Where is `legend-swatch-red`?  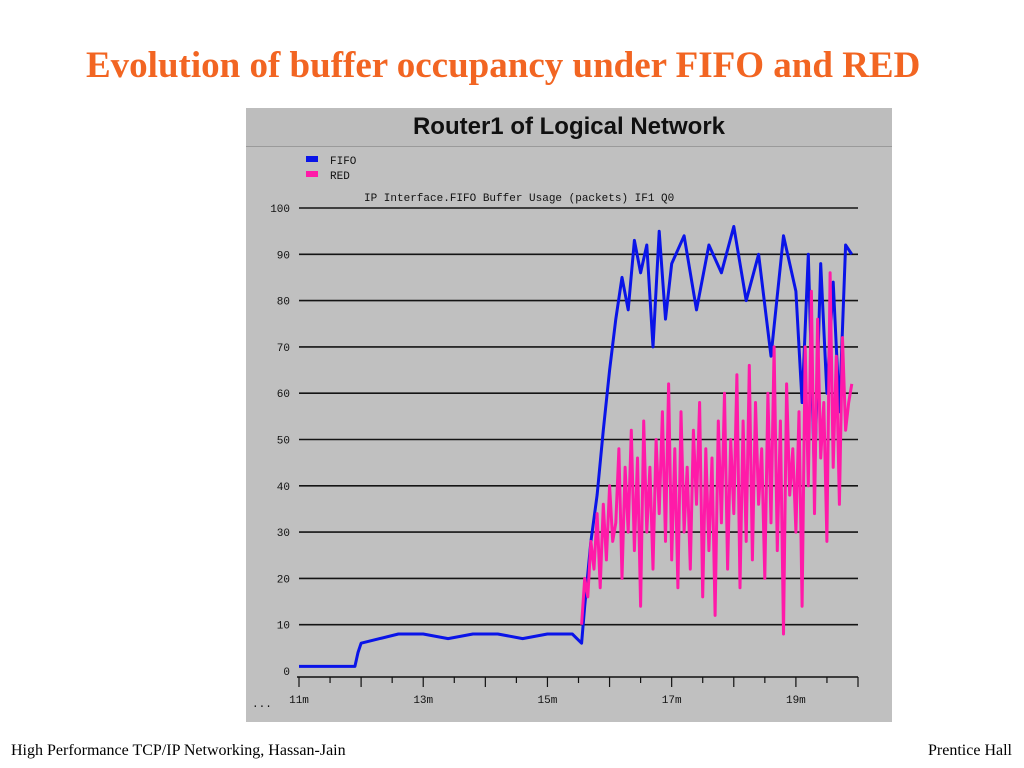
legend-swatch-red is located at coordinates (312, 174).